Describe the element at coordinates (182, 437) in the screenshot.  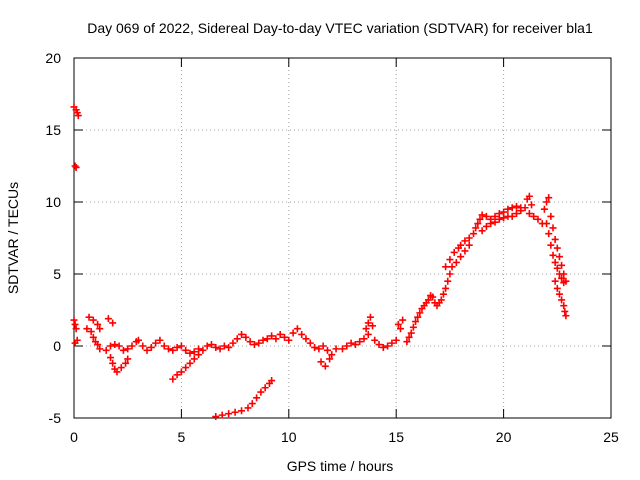
I see `x-tick-label: 5` at that location.